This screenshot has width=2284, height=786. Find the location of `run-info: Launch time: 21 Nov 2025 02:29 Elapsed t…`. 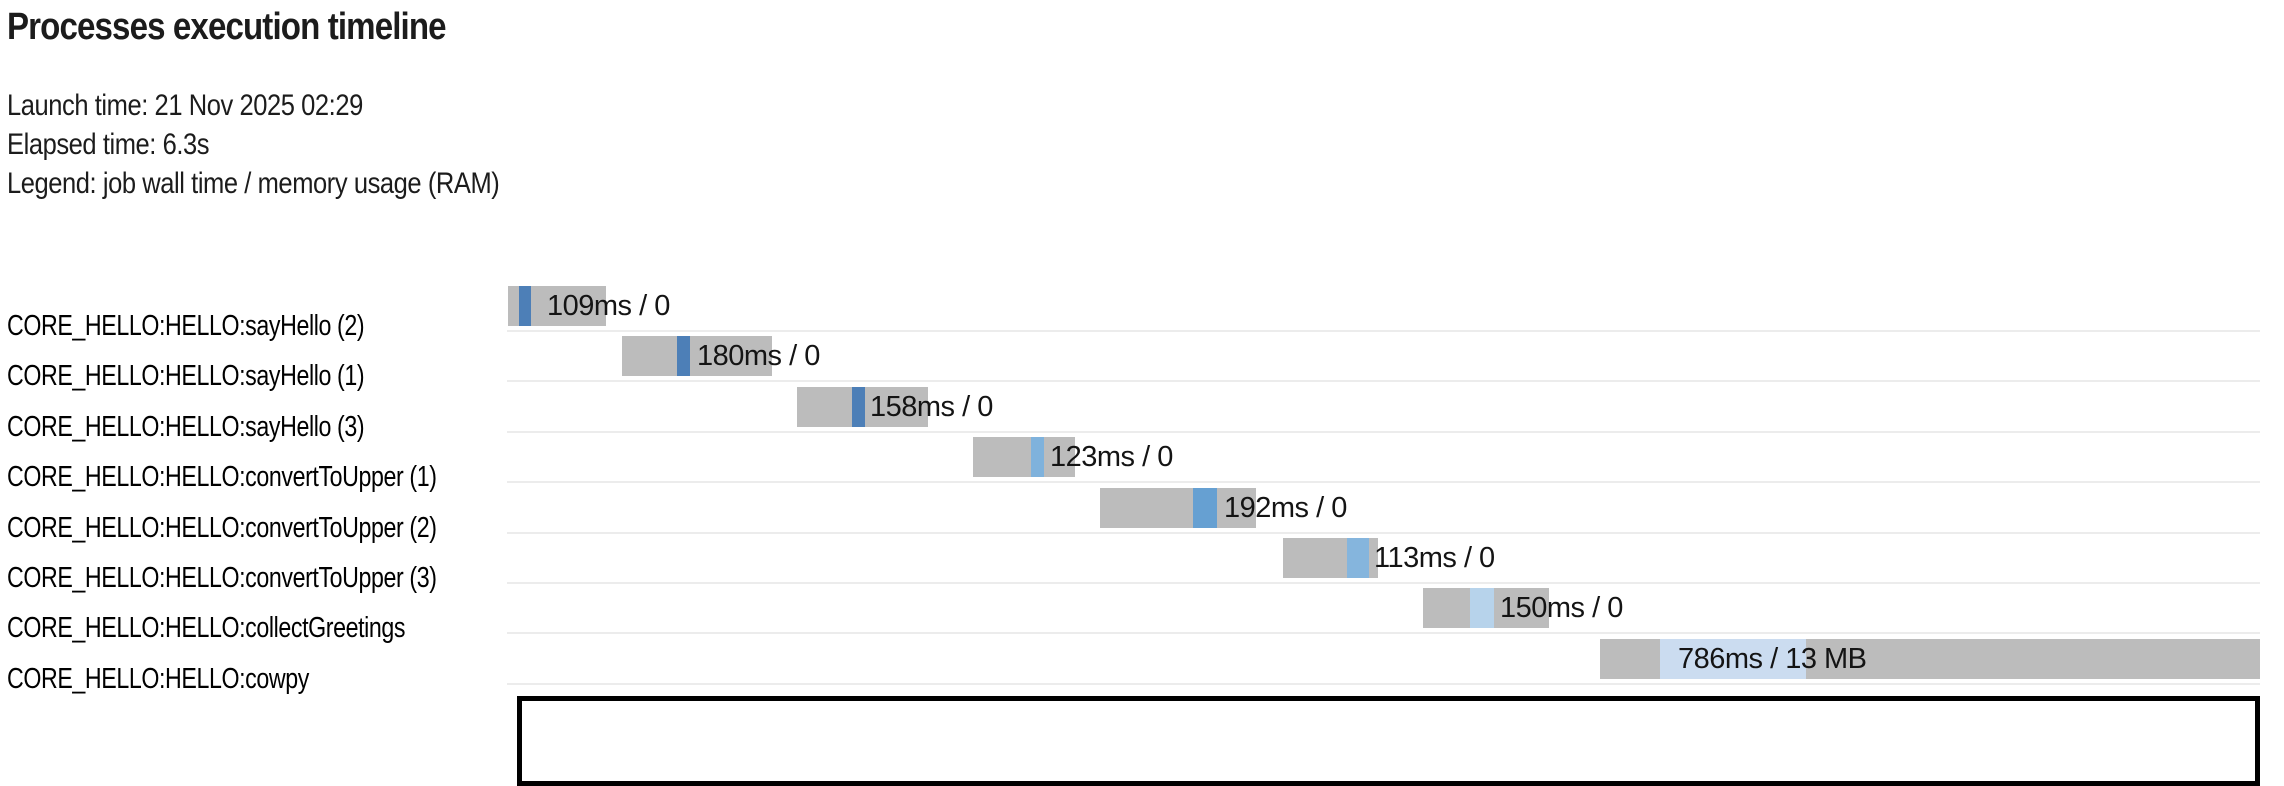

run-info: Launch time: 21 Nov 2025 02:29 Elapsed t… is located at coordinates (296, 144).